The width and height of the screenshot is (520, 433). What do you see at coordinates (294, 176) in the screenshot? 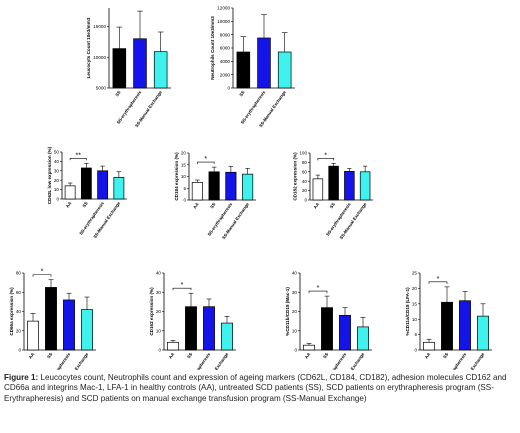
I see `y-axis-label: CD182 expression (%)` at bounding box center [294, 176].